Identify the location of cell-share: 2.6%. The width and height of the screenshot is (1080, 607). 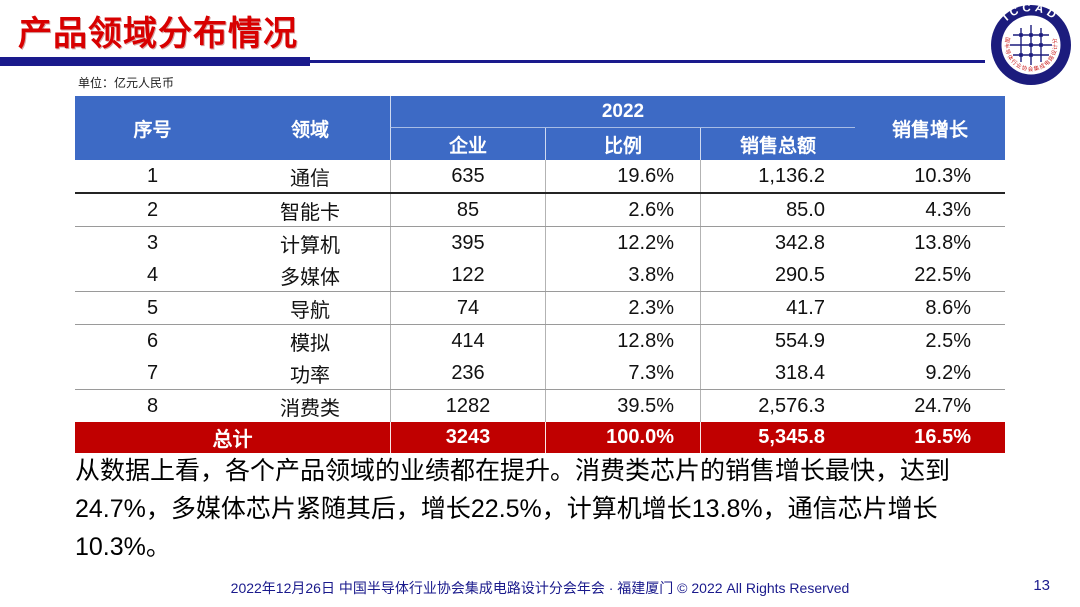
(622, 210).